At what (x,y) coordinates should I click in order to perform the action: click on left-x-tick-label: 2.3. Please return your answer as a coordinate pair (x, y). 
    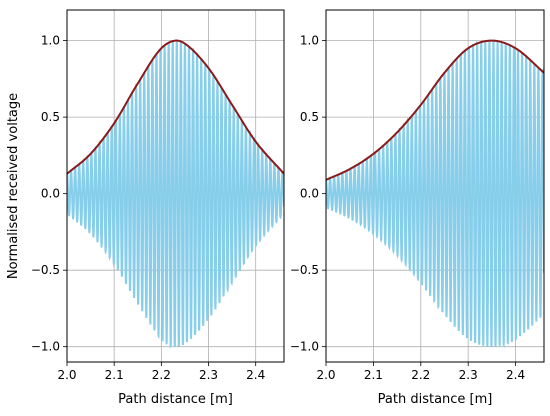
    Looking at the image, I should click on (208, 375).